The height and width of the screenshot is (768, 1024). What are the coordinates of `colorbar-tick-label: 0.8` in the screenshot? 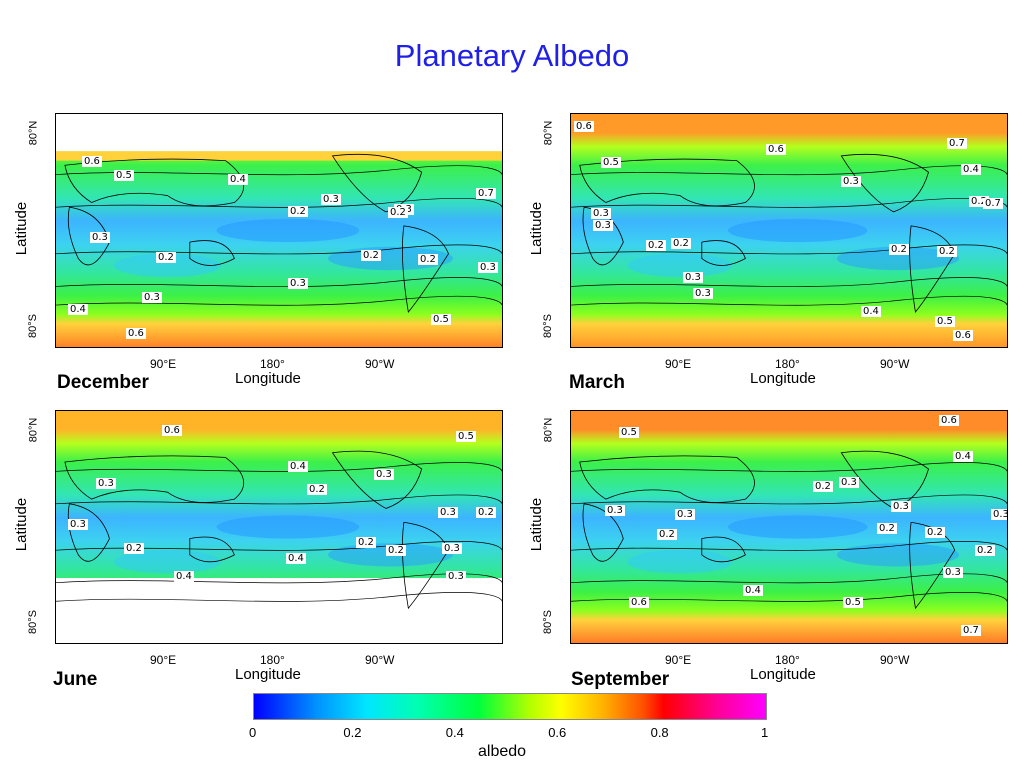 It's located at (659, 732).